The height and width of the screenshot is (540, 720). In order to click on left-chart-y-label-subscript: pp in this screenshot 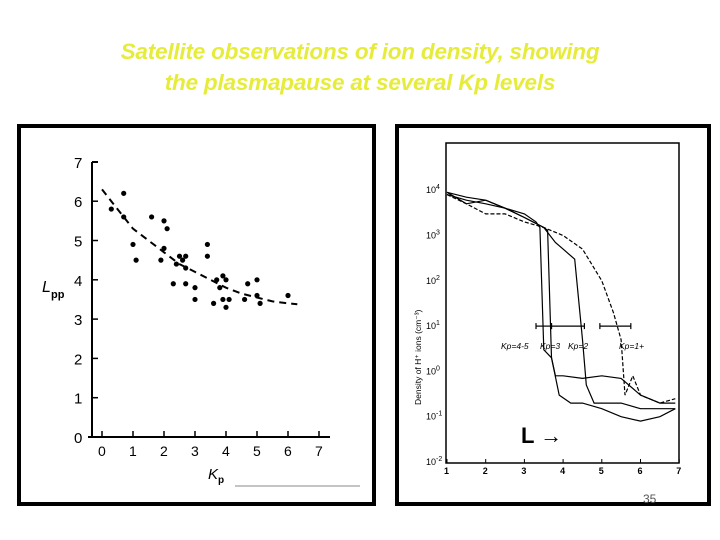, I will do `click(58, 295)`.